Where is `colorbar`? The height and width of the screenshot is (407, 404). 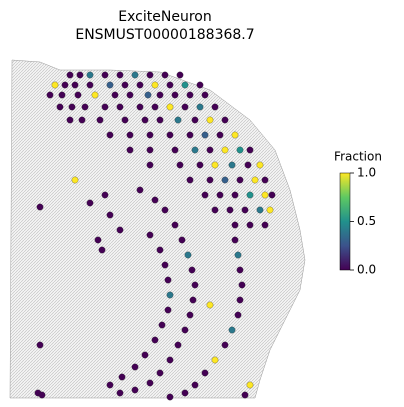 colorbar is located at coordinates (345, 221).